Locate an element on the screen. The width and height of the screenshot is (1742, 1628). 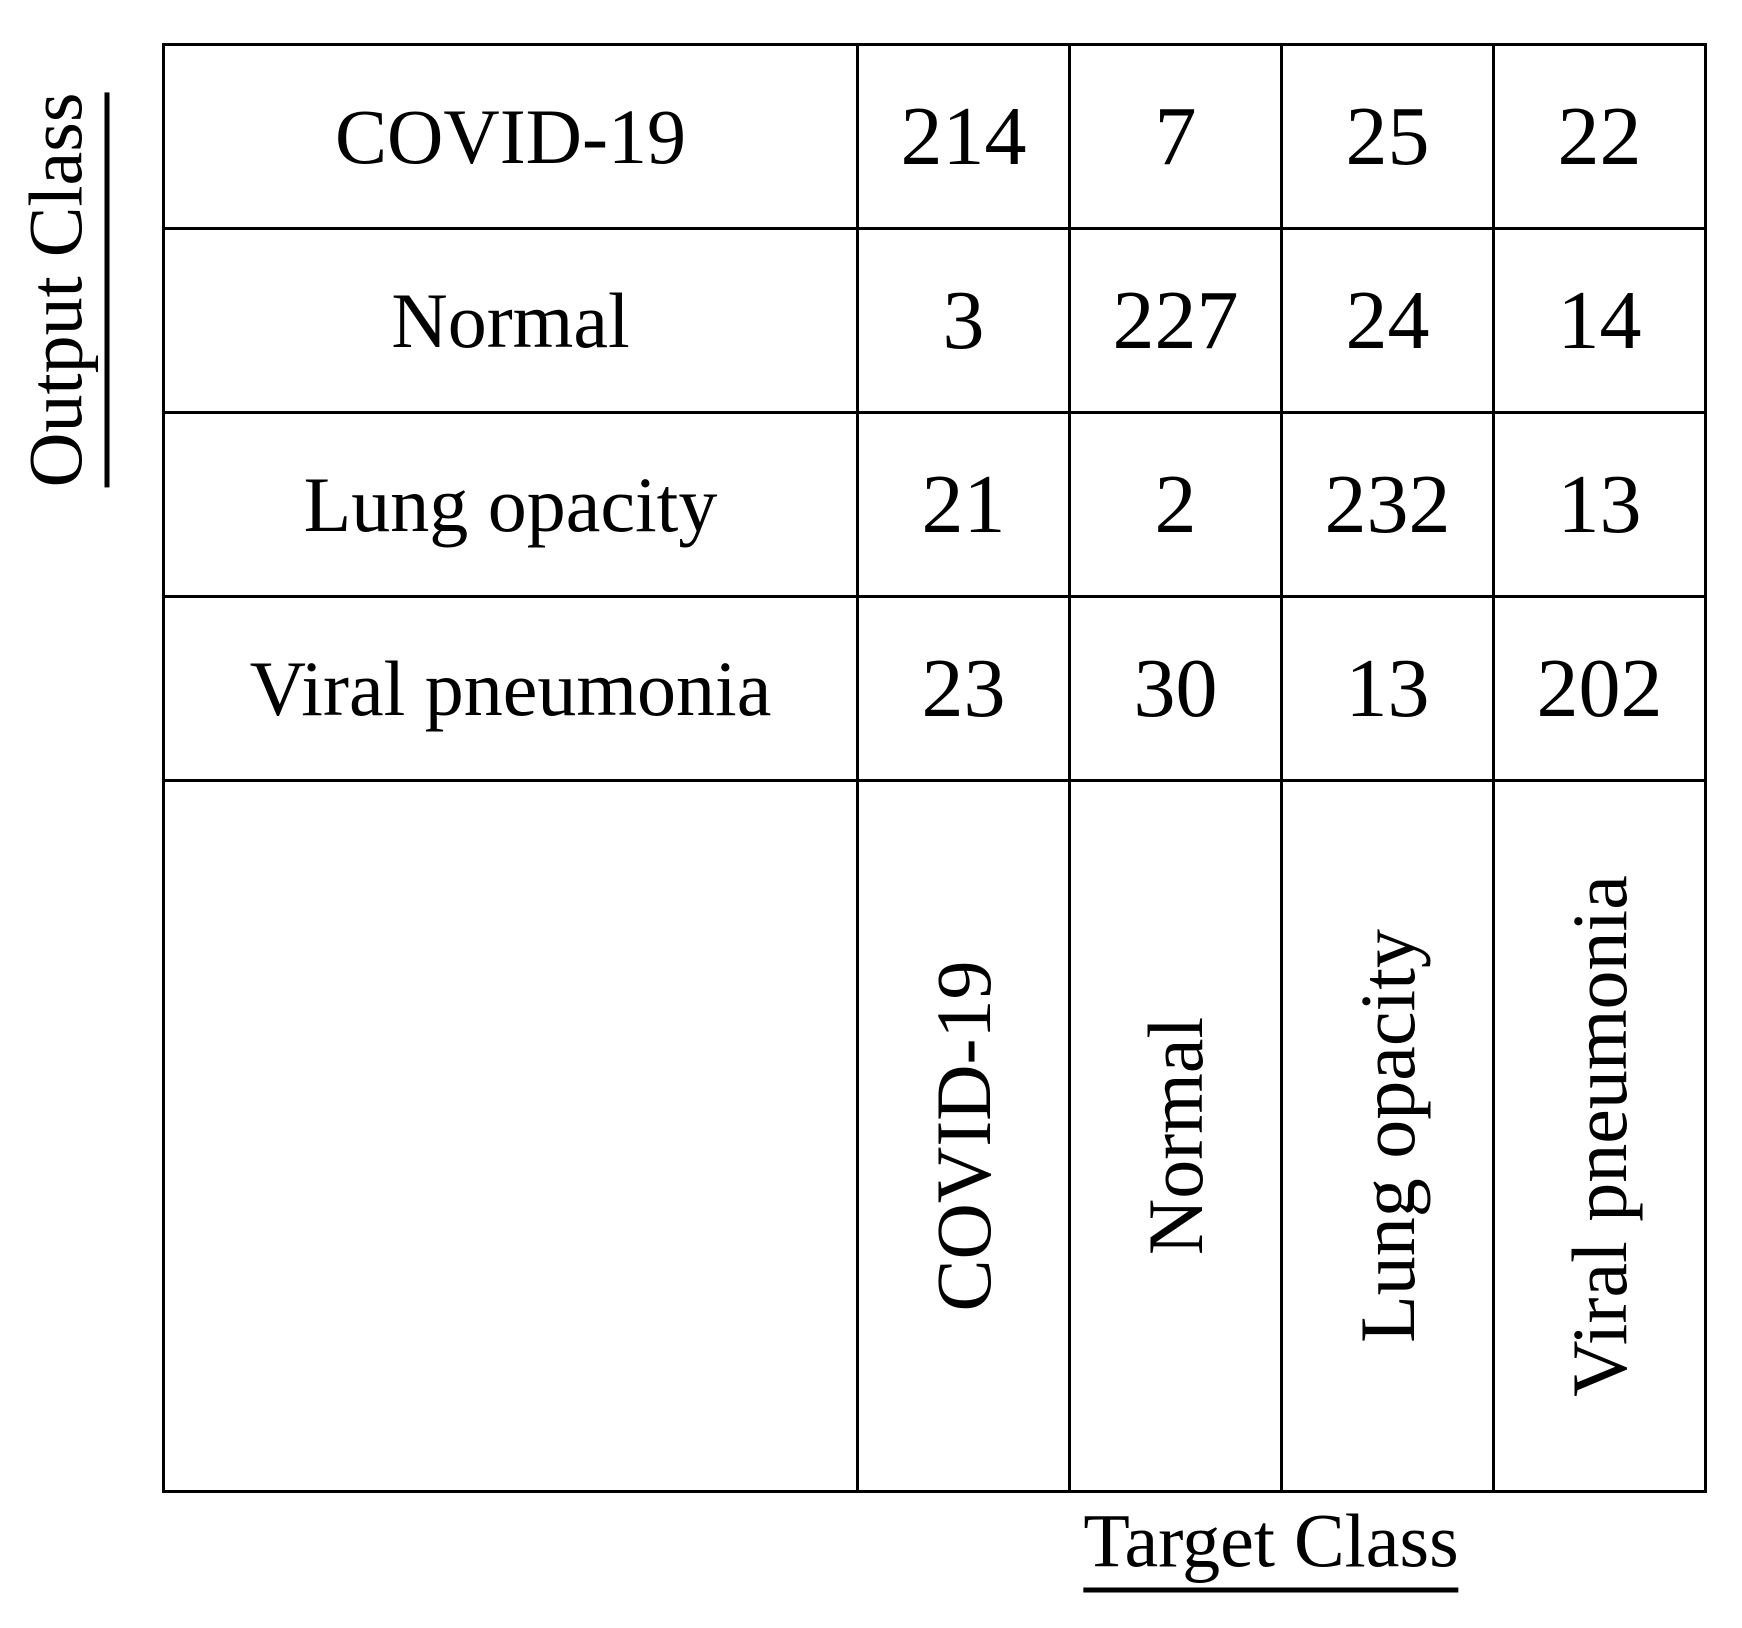
cell-r2c3: 13 is located at coordinates (1599, 504).